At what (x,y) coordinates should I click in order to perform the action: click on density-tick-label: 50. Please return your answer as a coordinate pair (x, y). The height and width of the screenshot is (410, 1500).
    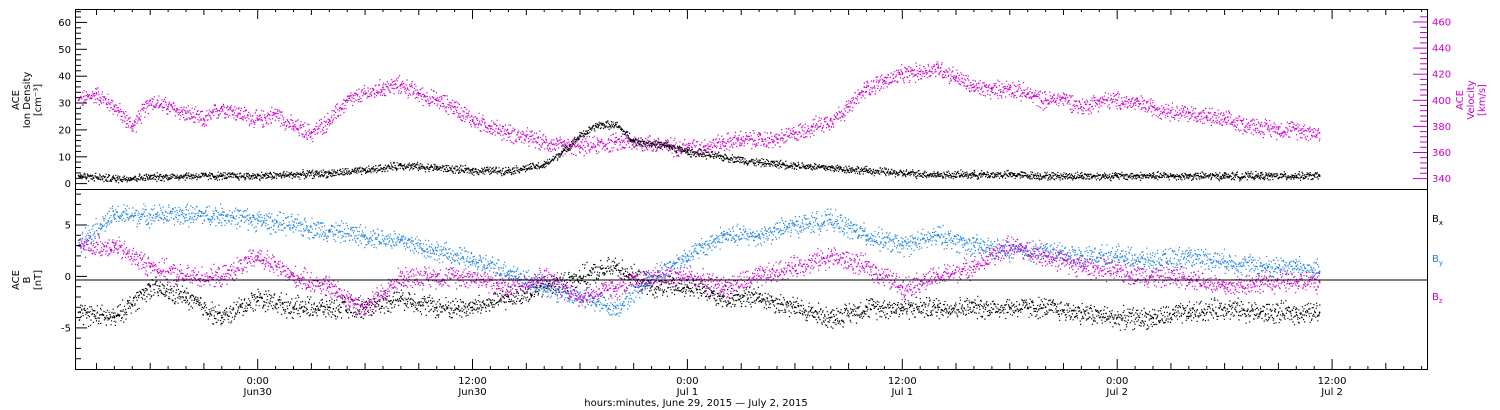
    Looking at the image, I should click on (64, 50).